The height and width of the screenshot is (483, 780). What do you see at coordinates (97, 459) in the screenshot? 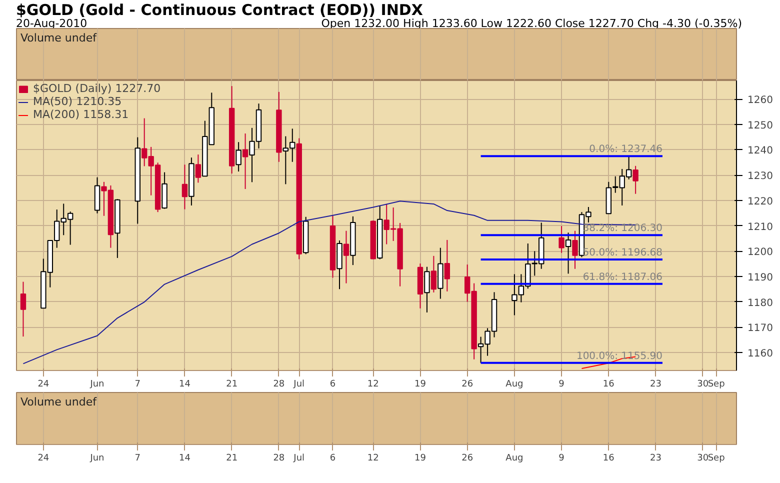
I see `text: Jun` at bounding box center [97, 459].